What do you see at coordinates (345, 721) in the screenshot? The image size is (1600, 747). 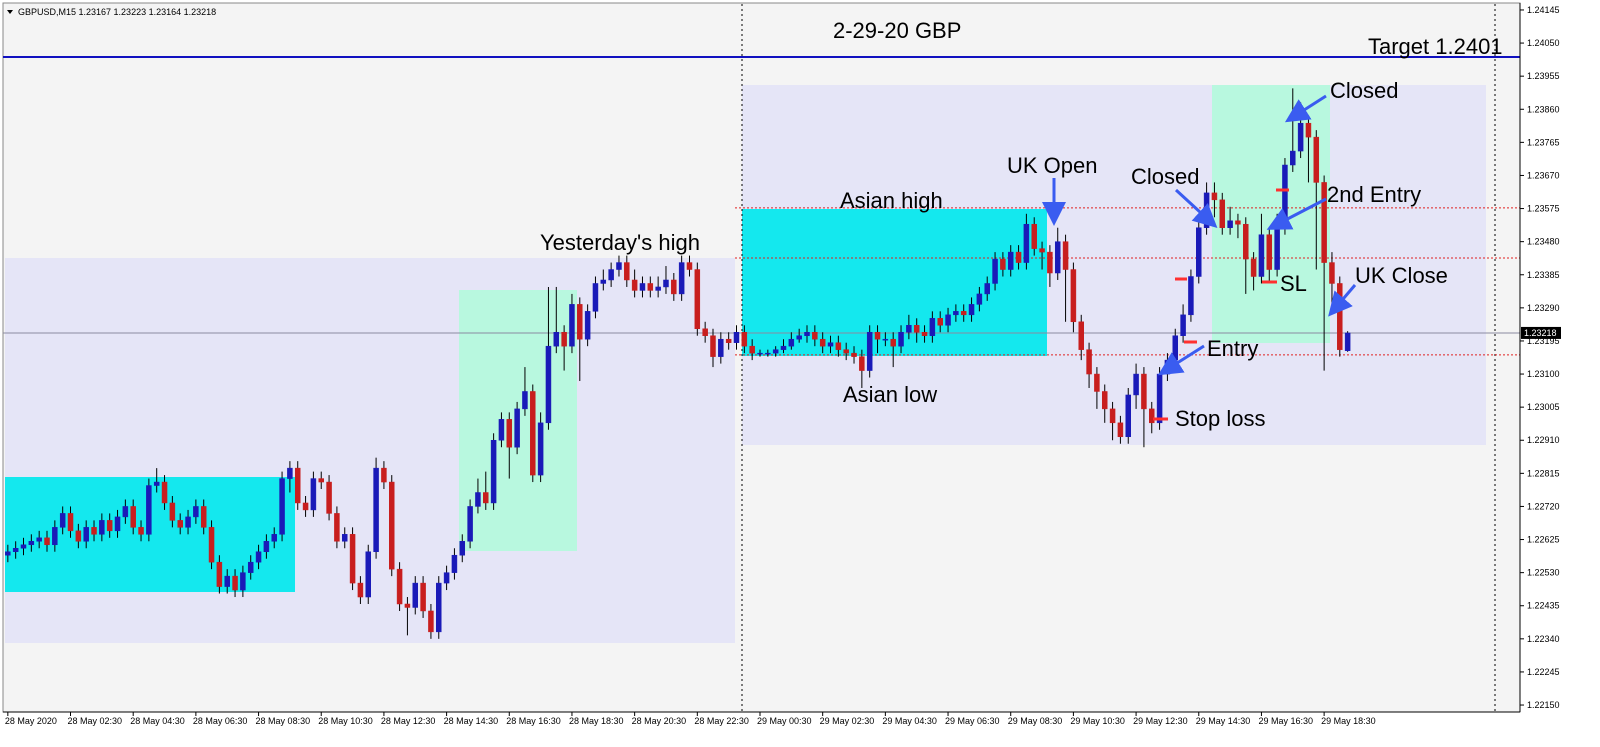 I see `x-tick-label: 28 May 10:30` at bounding box center [345, 721].